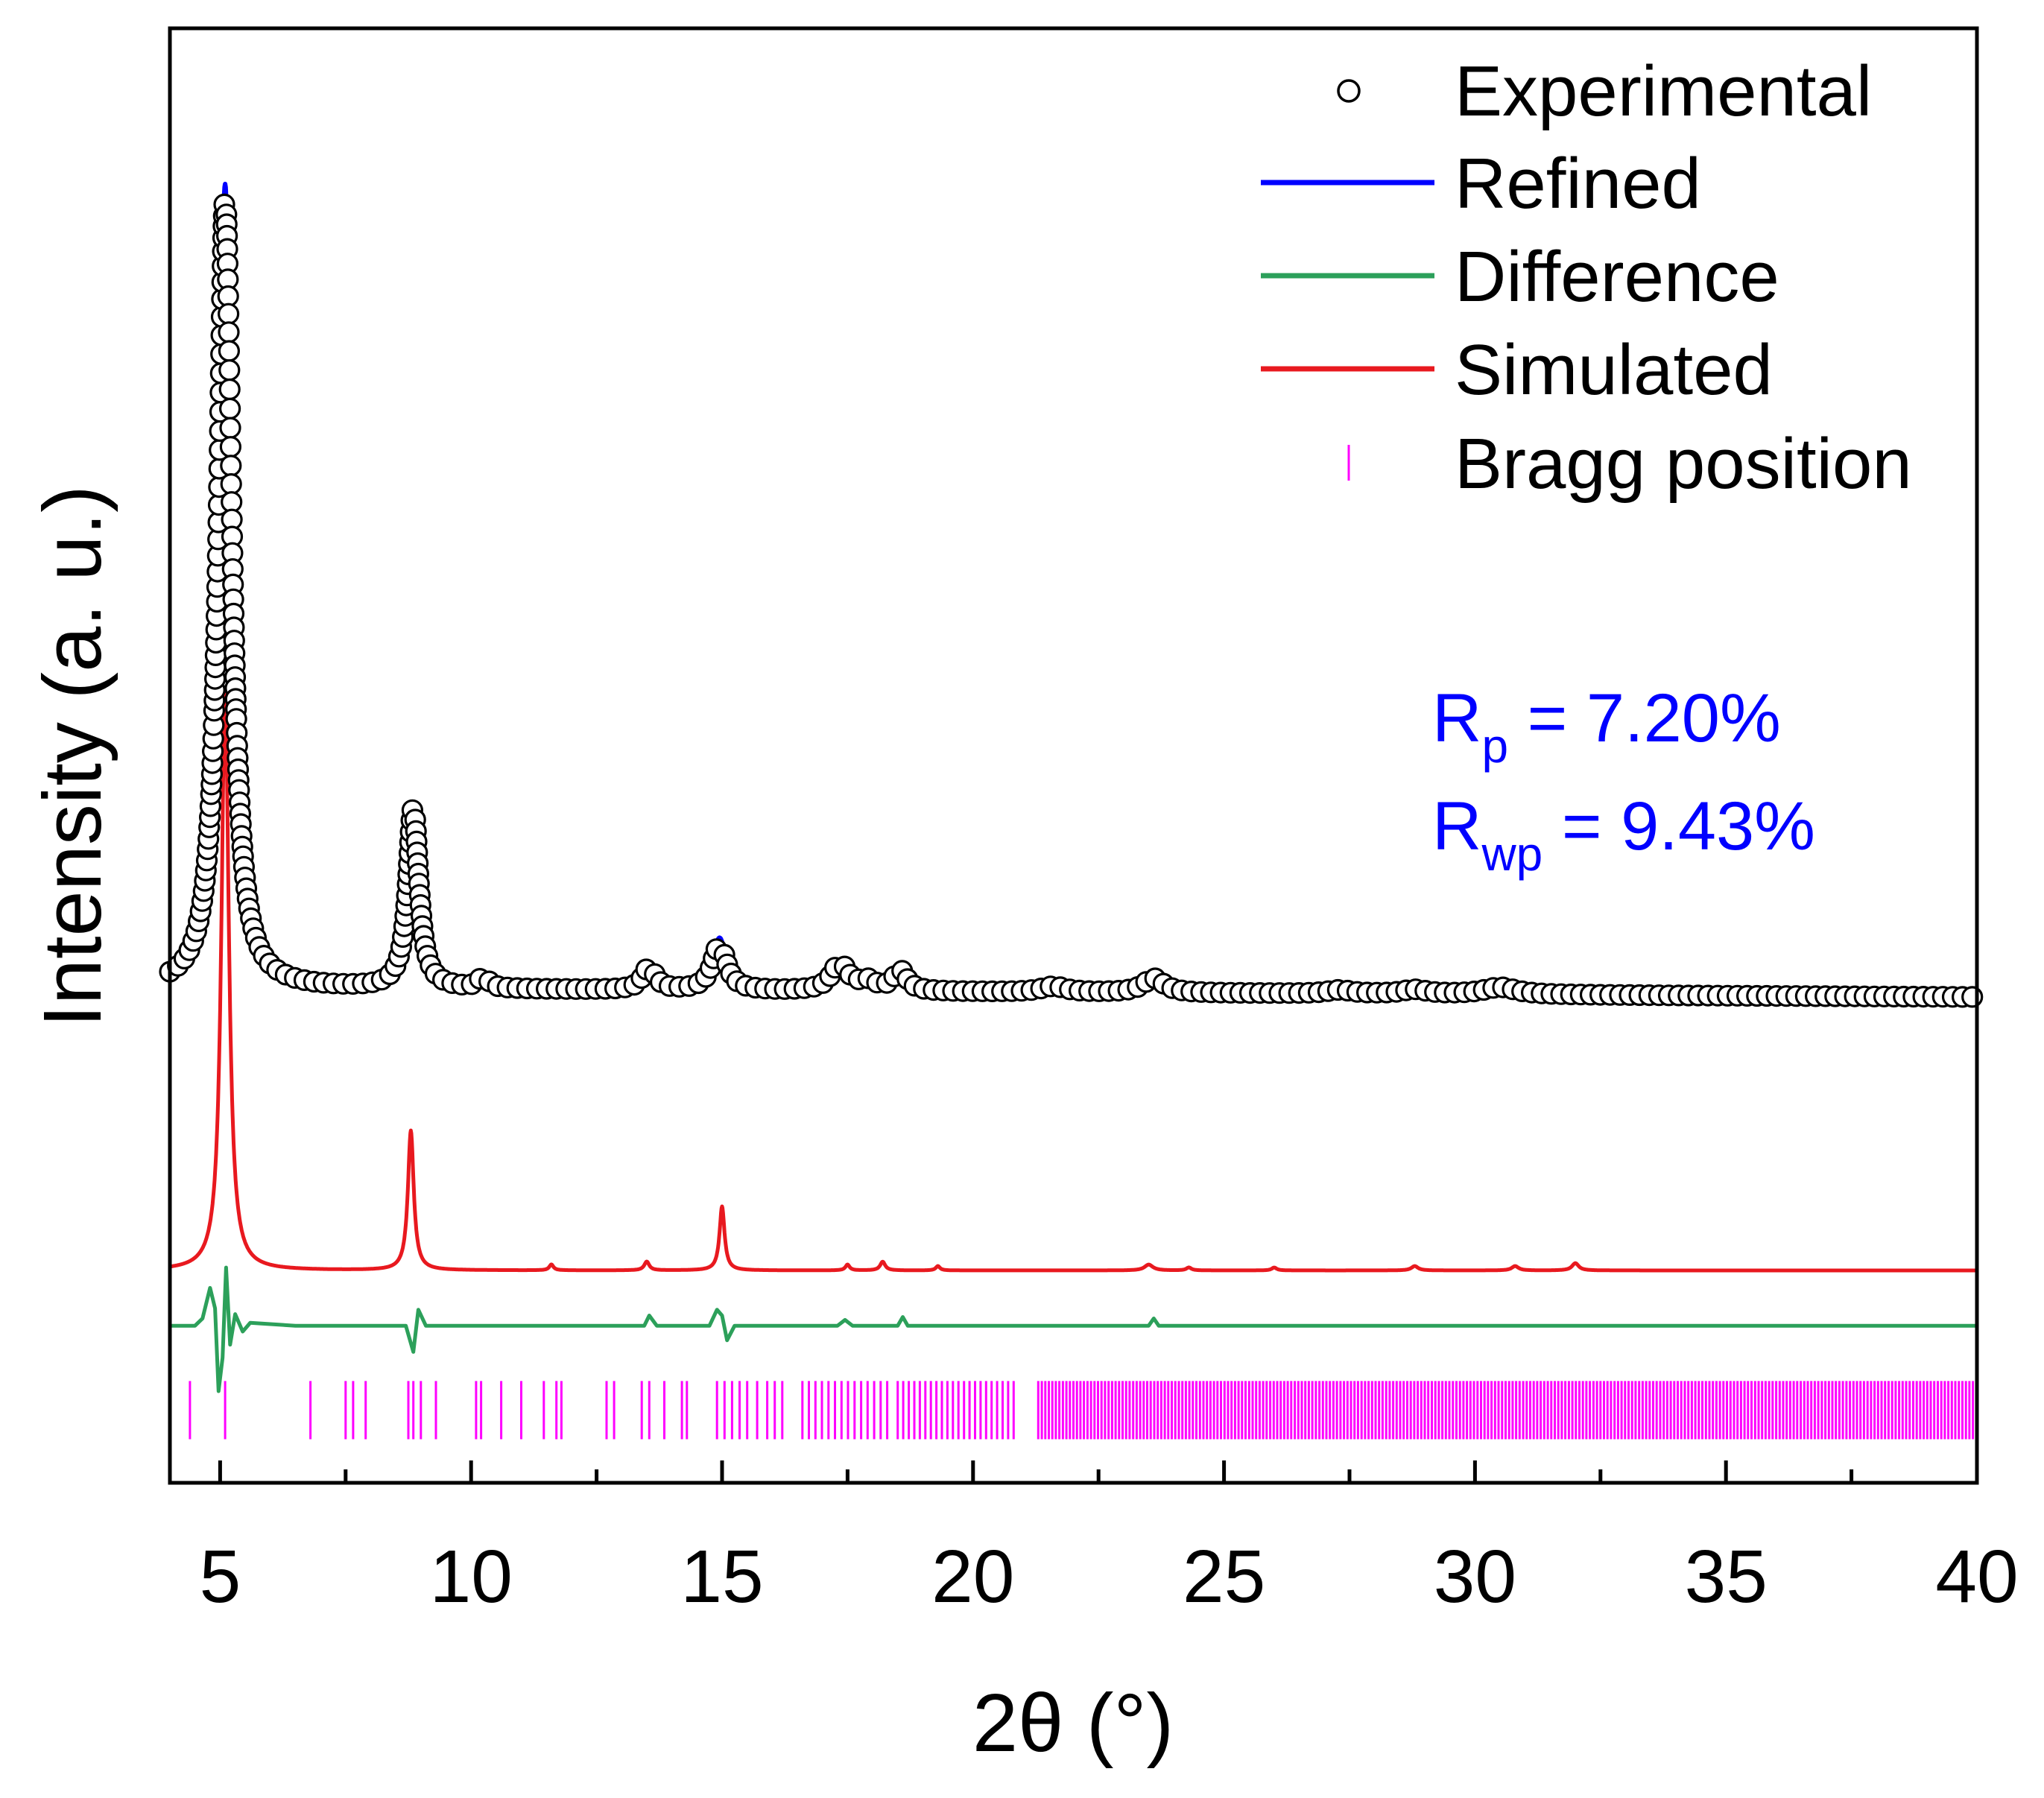 The image size is (2044, 1798). What do you see at coordinates (1109, 1539) in the screenshot?
I see `x-axis-ticks: 5 10 15 20 25 30 35 40` at bounding box center [1109, 1539].